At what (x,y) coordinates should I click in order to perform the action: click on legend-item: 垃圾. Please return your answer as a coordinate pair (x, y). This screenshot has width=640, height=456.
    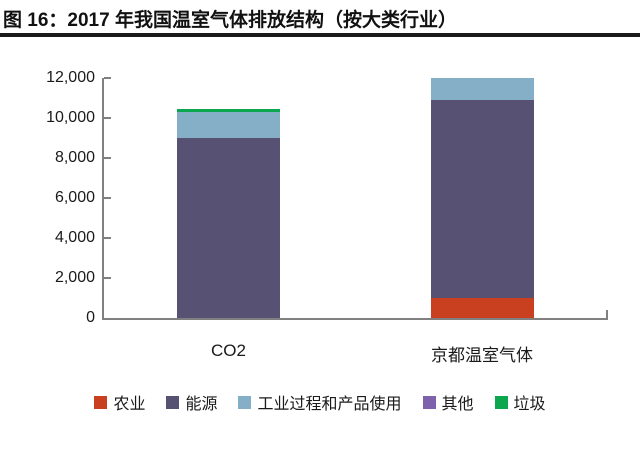
    Looking at the image, I should click on (520, 402).